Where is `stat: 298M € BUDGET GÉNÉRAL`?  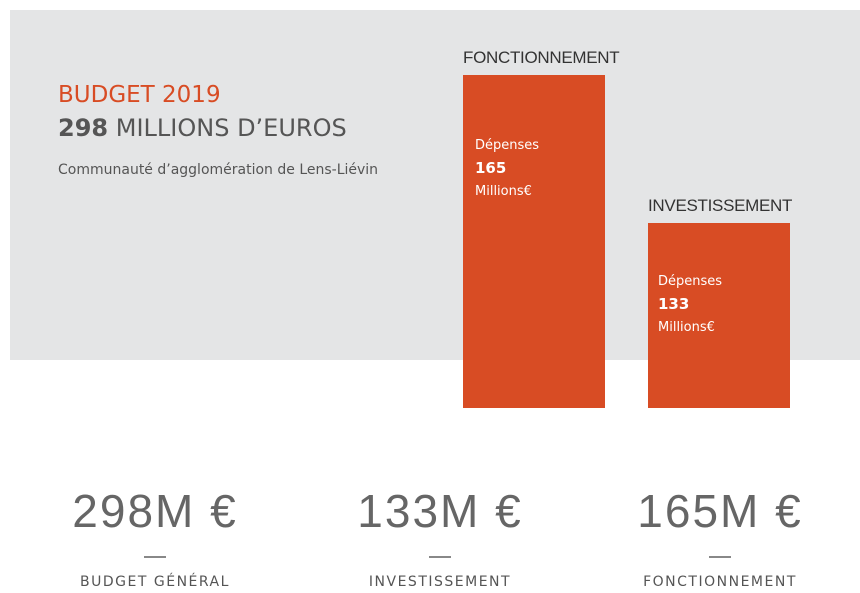
stat: 298M € BUDGET GÉNÉRAL is located at coordinates (155, 537).